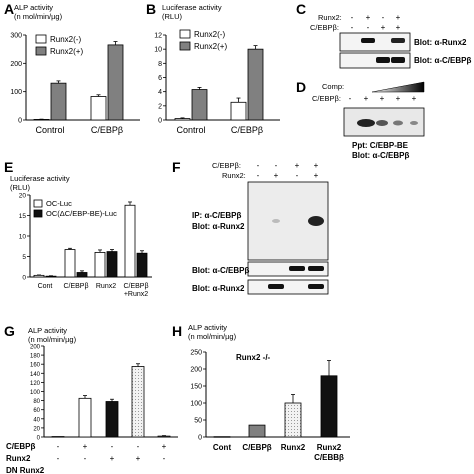 The height and width of the screenshot is (474, 474). What do you see at coordinates (33, 7) in the screenshot?
I see `panel-a-ylabel-line1: ALP activity` at bounding box center [33, 7].